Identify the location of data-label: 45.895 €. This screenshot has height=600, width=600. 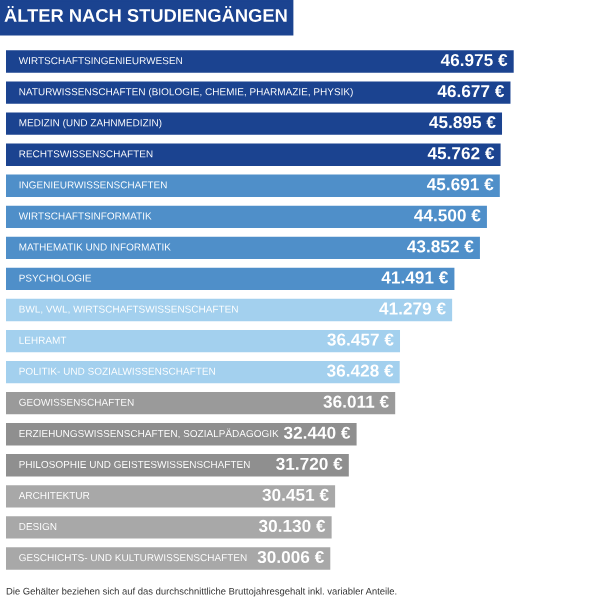
(462, 122).